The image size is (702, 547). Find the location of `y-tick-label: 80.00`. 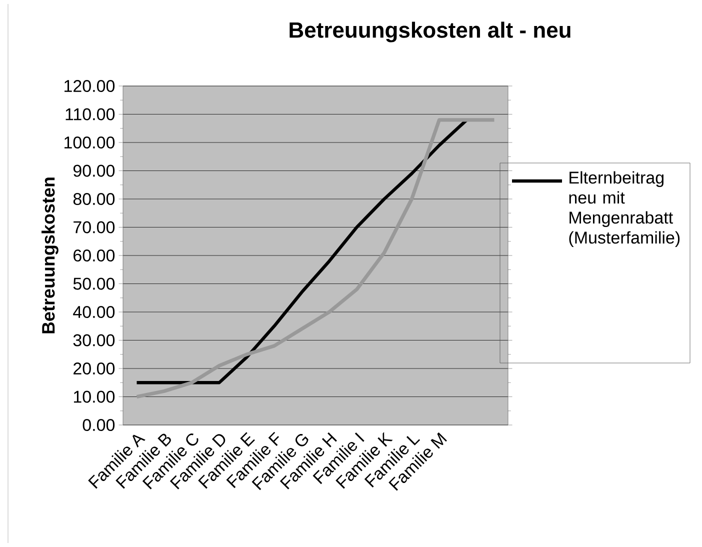

y-tick-label: 80.00 is located at coordinates (94, 199).